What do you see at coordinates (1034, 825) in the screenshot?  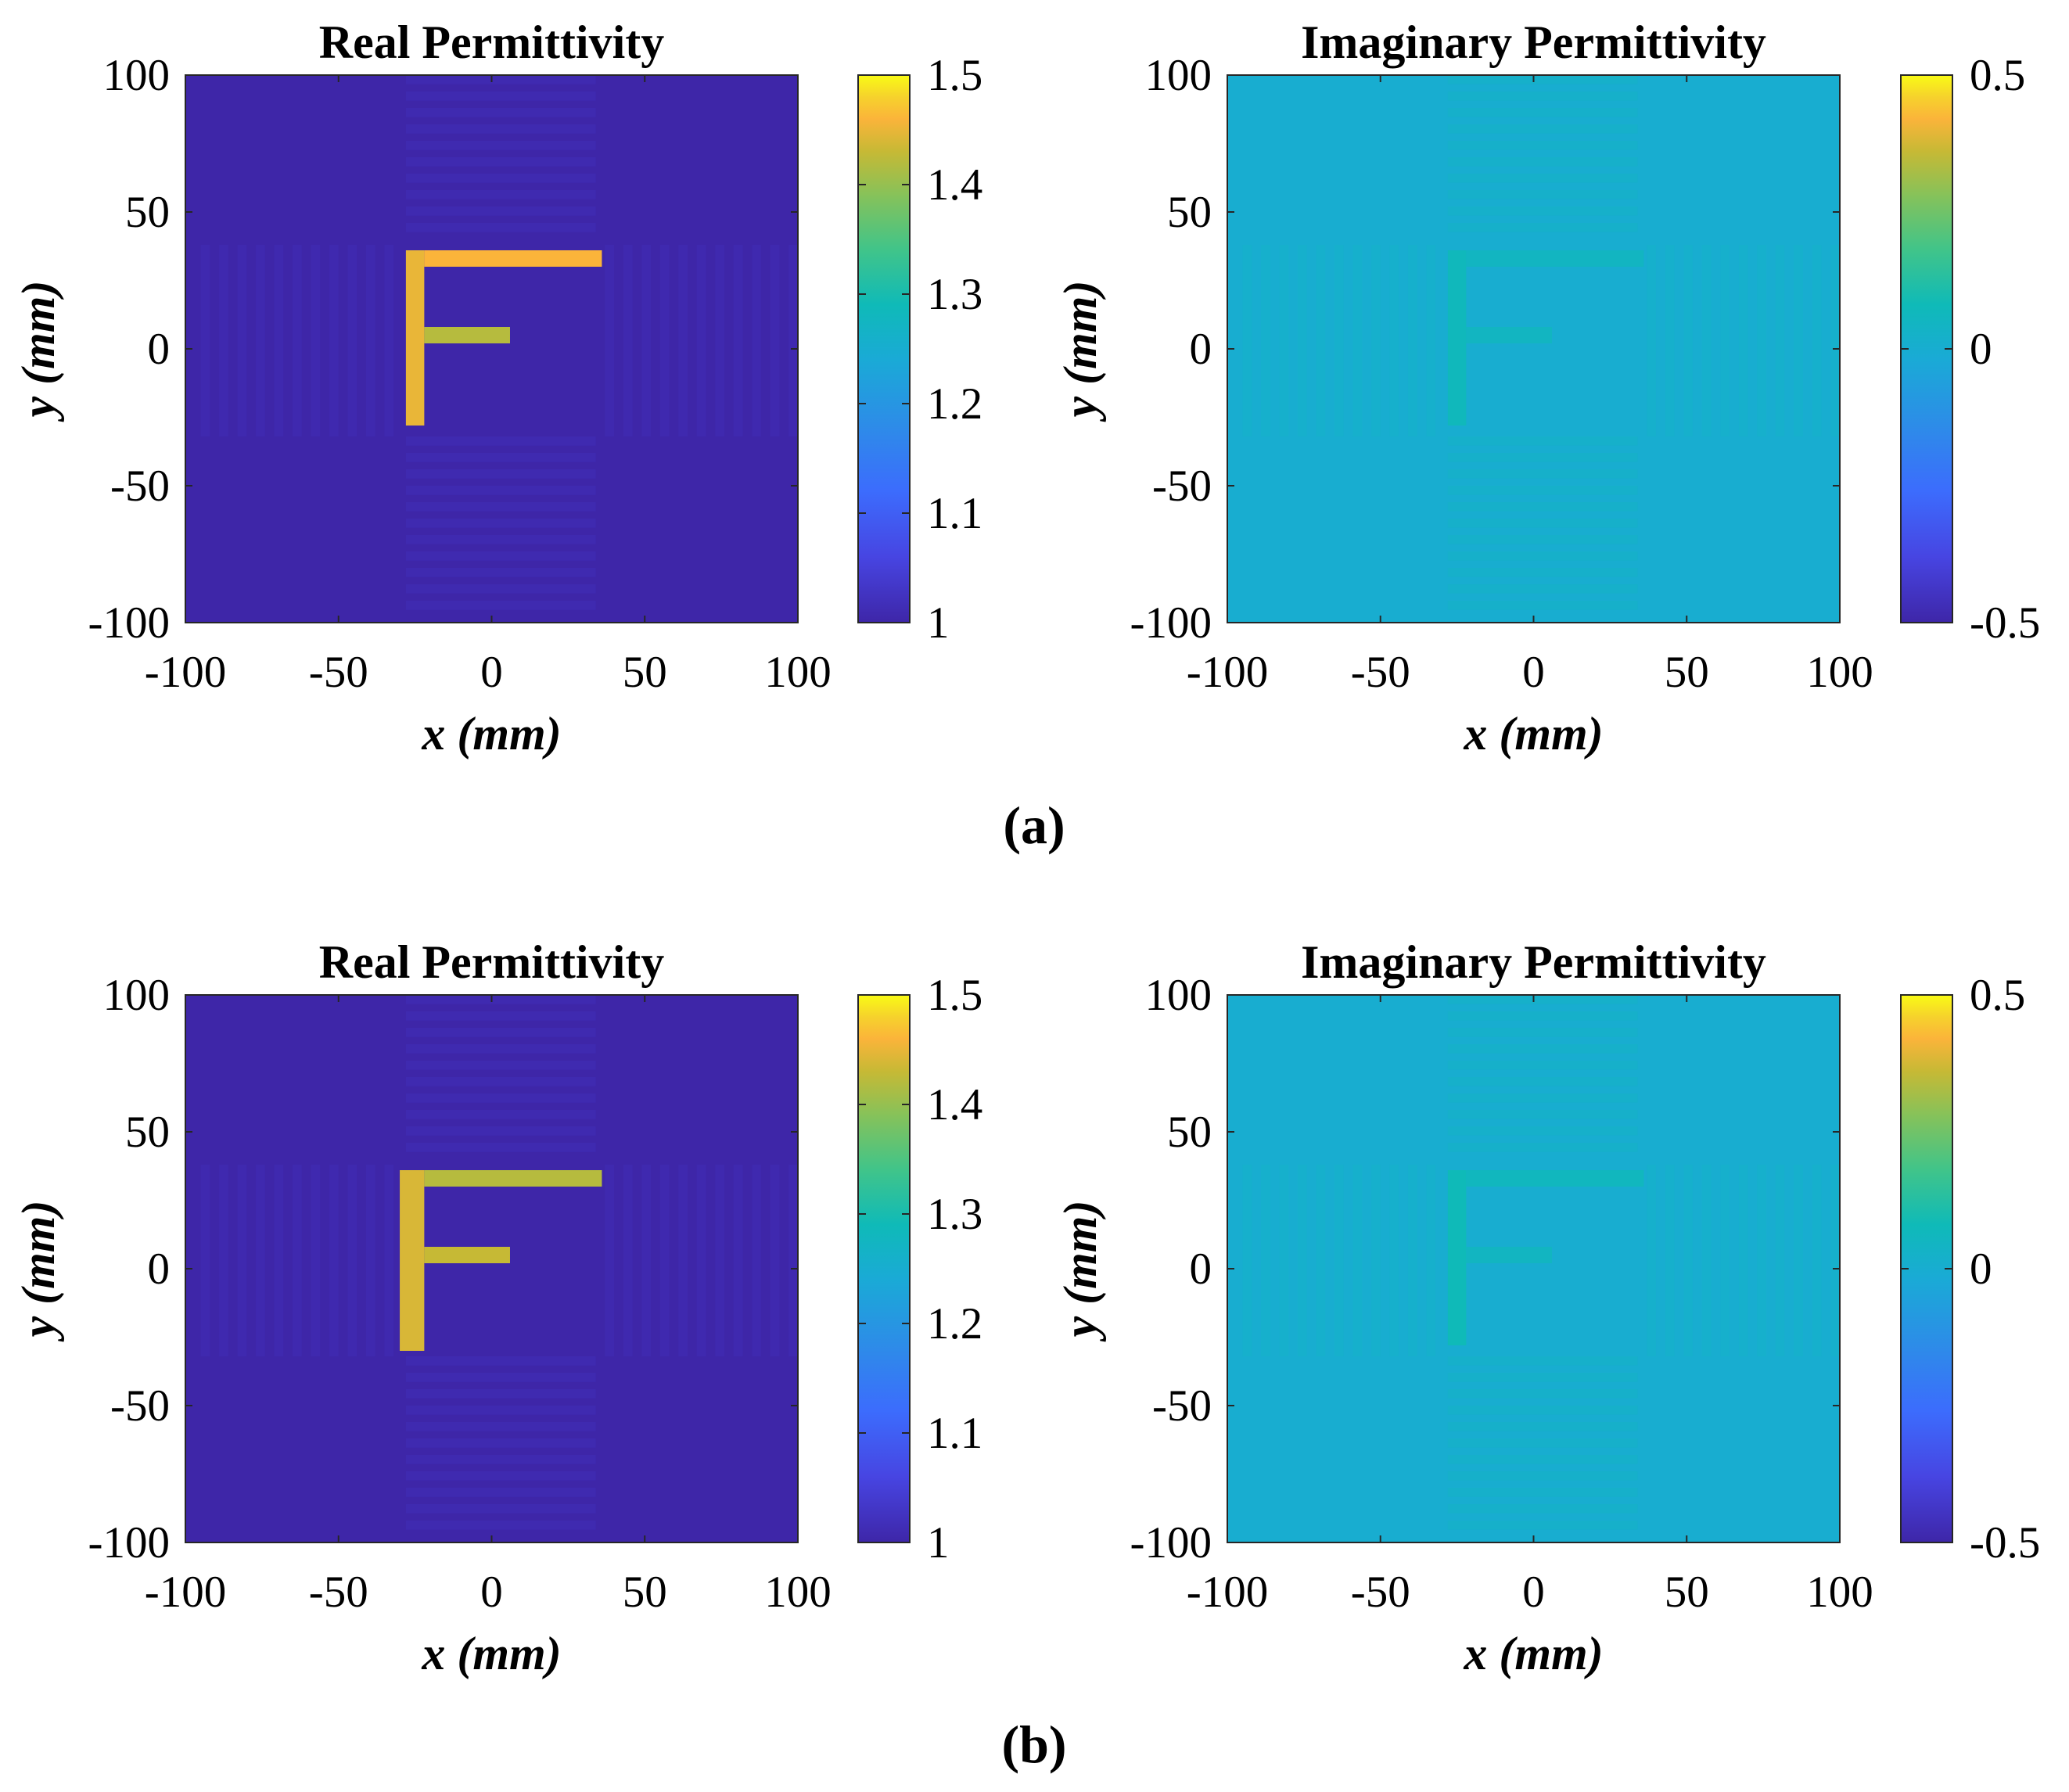 I see `caption-a: (a)` at bounding box center [1034, 825].